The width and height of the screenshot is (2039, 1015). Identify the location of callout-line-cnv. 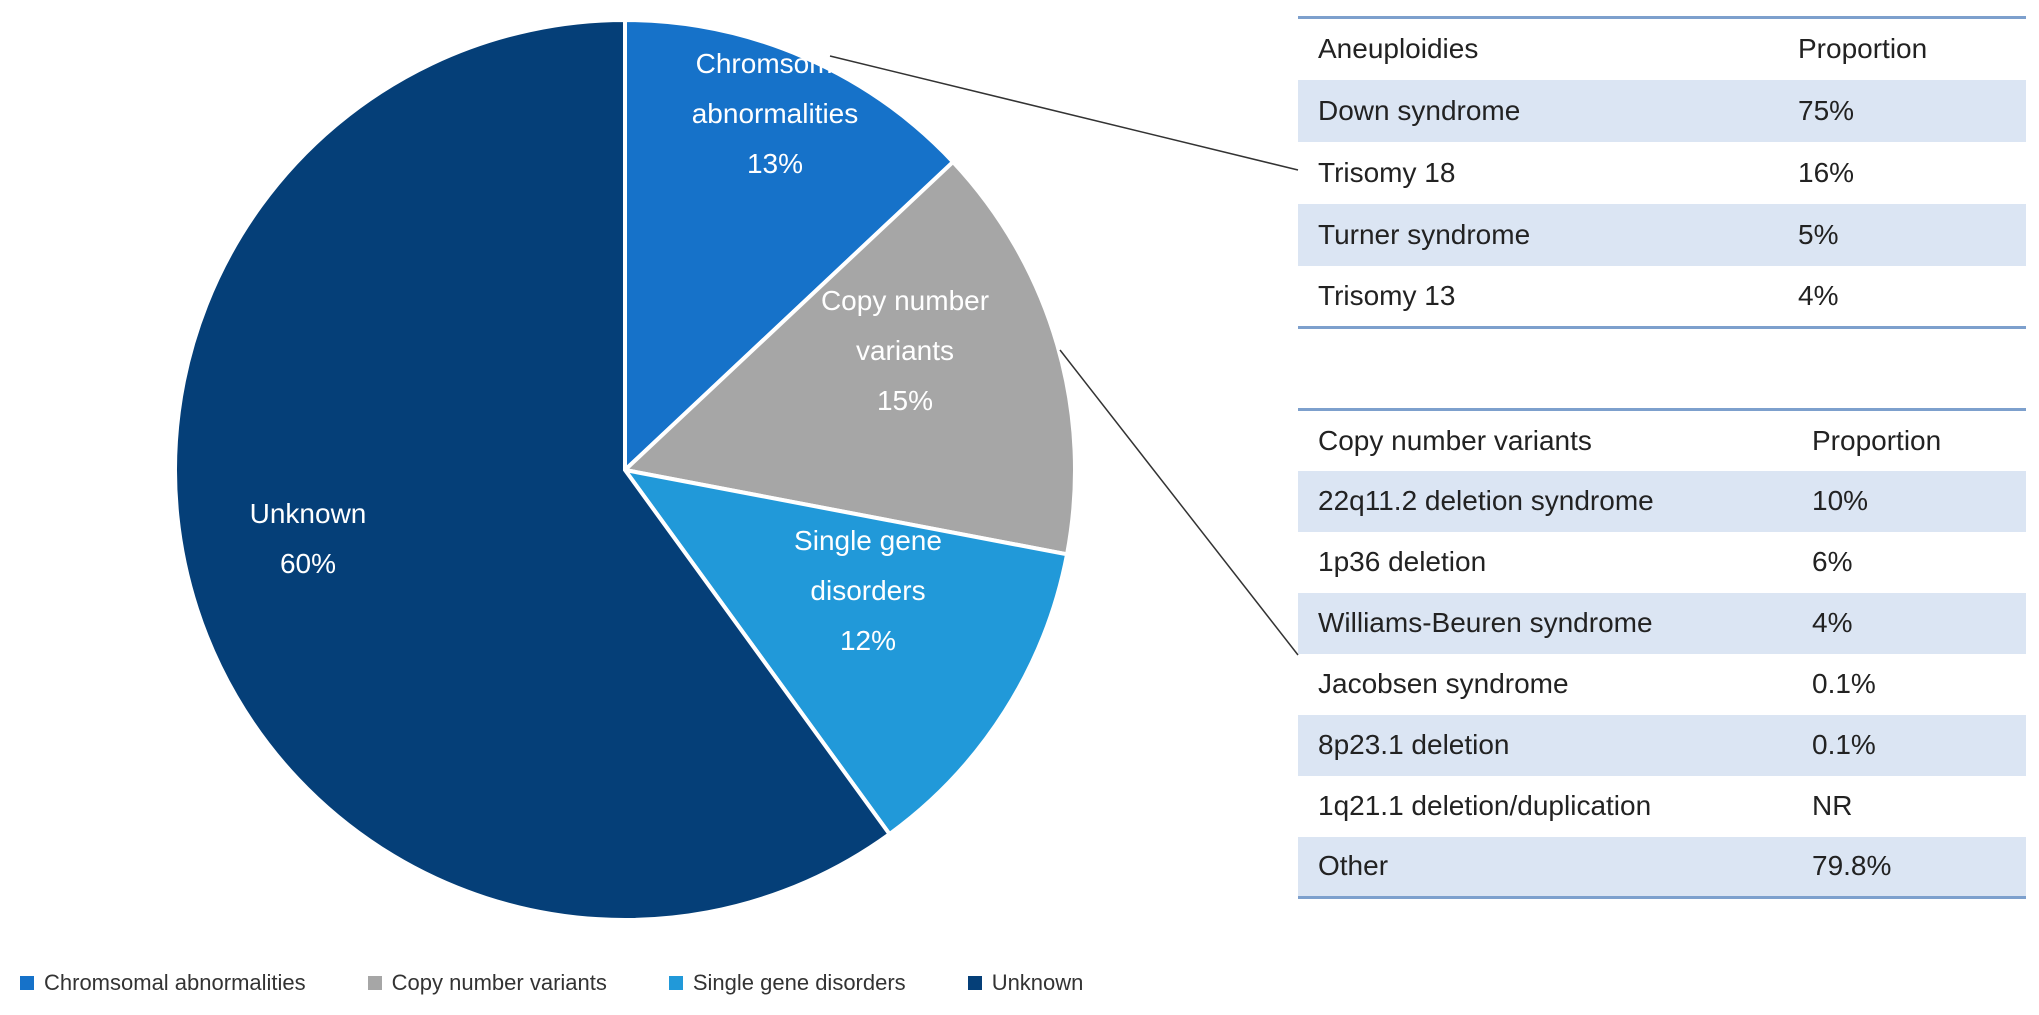
(1179, 502).